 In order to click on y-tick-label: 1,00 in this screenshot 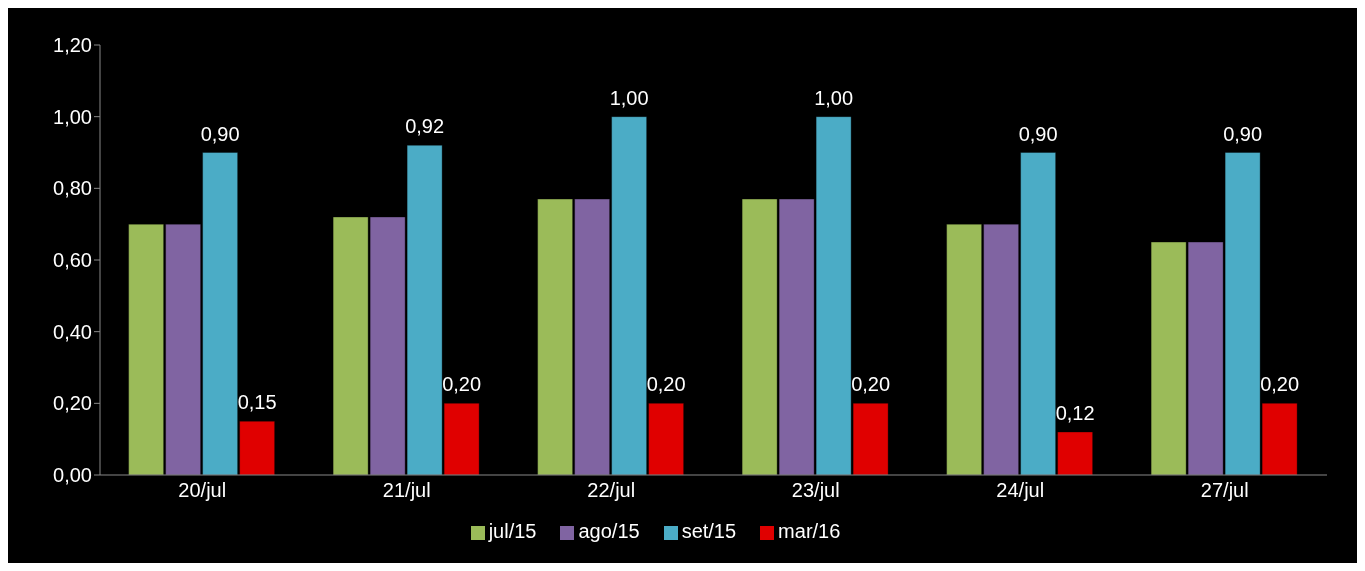, I will do `click(72, 116)`.